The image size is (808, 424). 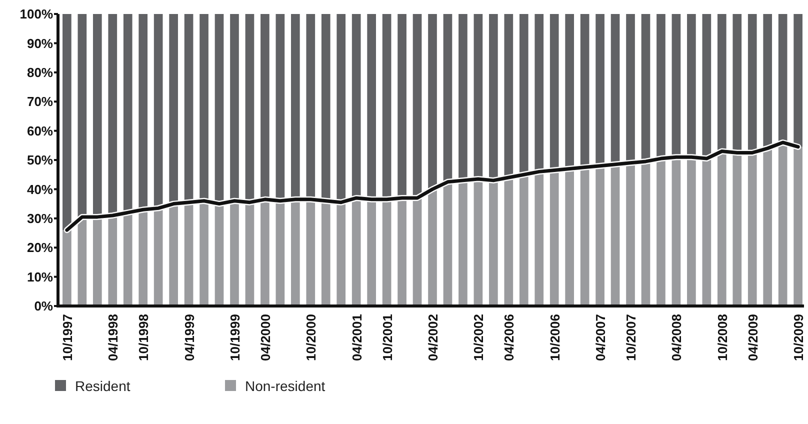 What do you see at coordinates (311, 337) in the screenshot?
I see `x-tick-label: 10/2000` at bounding box center [311, 337].